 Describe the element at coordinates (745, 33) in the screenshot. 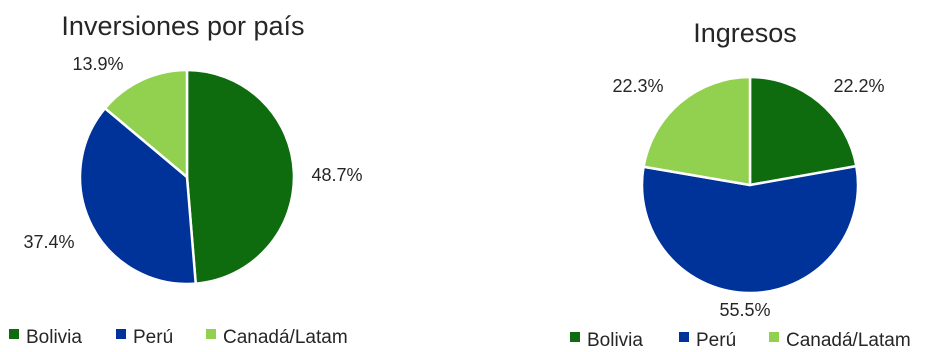

I see `chart-title: Ingresos` at that location.